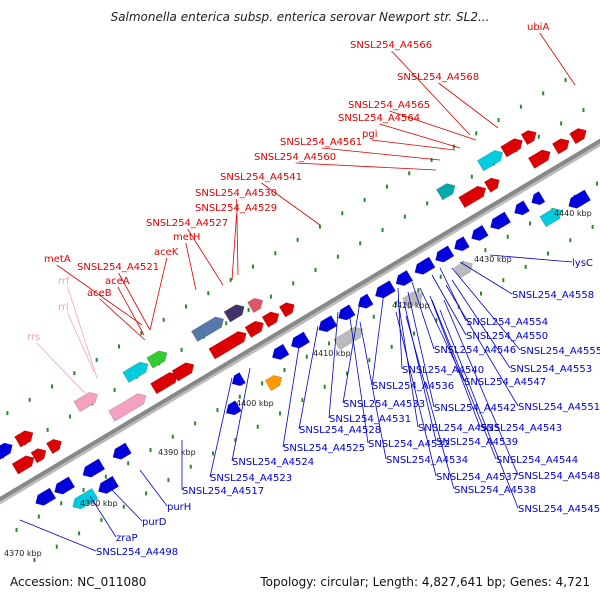 The width and height of the screenshot is (600, 600). I want to click on gene-label: SNSL254_A4523, so click(251, 478).